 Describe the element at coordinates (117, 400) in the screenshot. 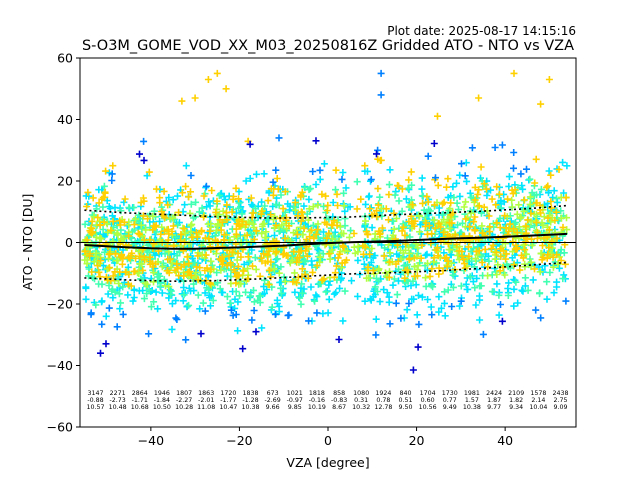

I see `bin-annotation-means: -2.73` at that location.